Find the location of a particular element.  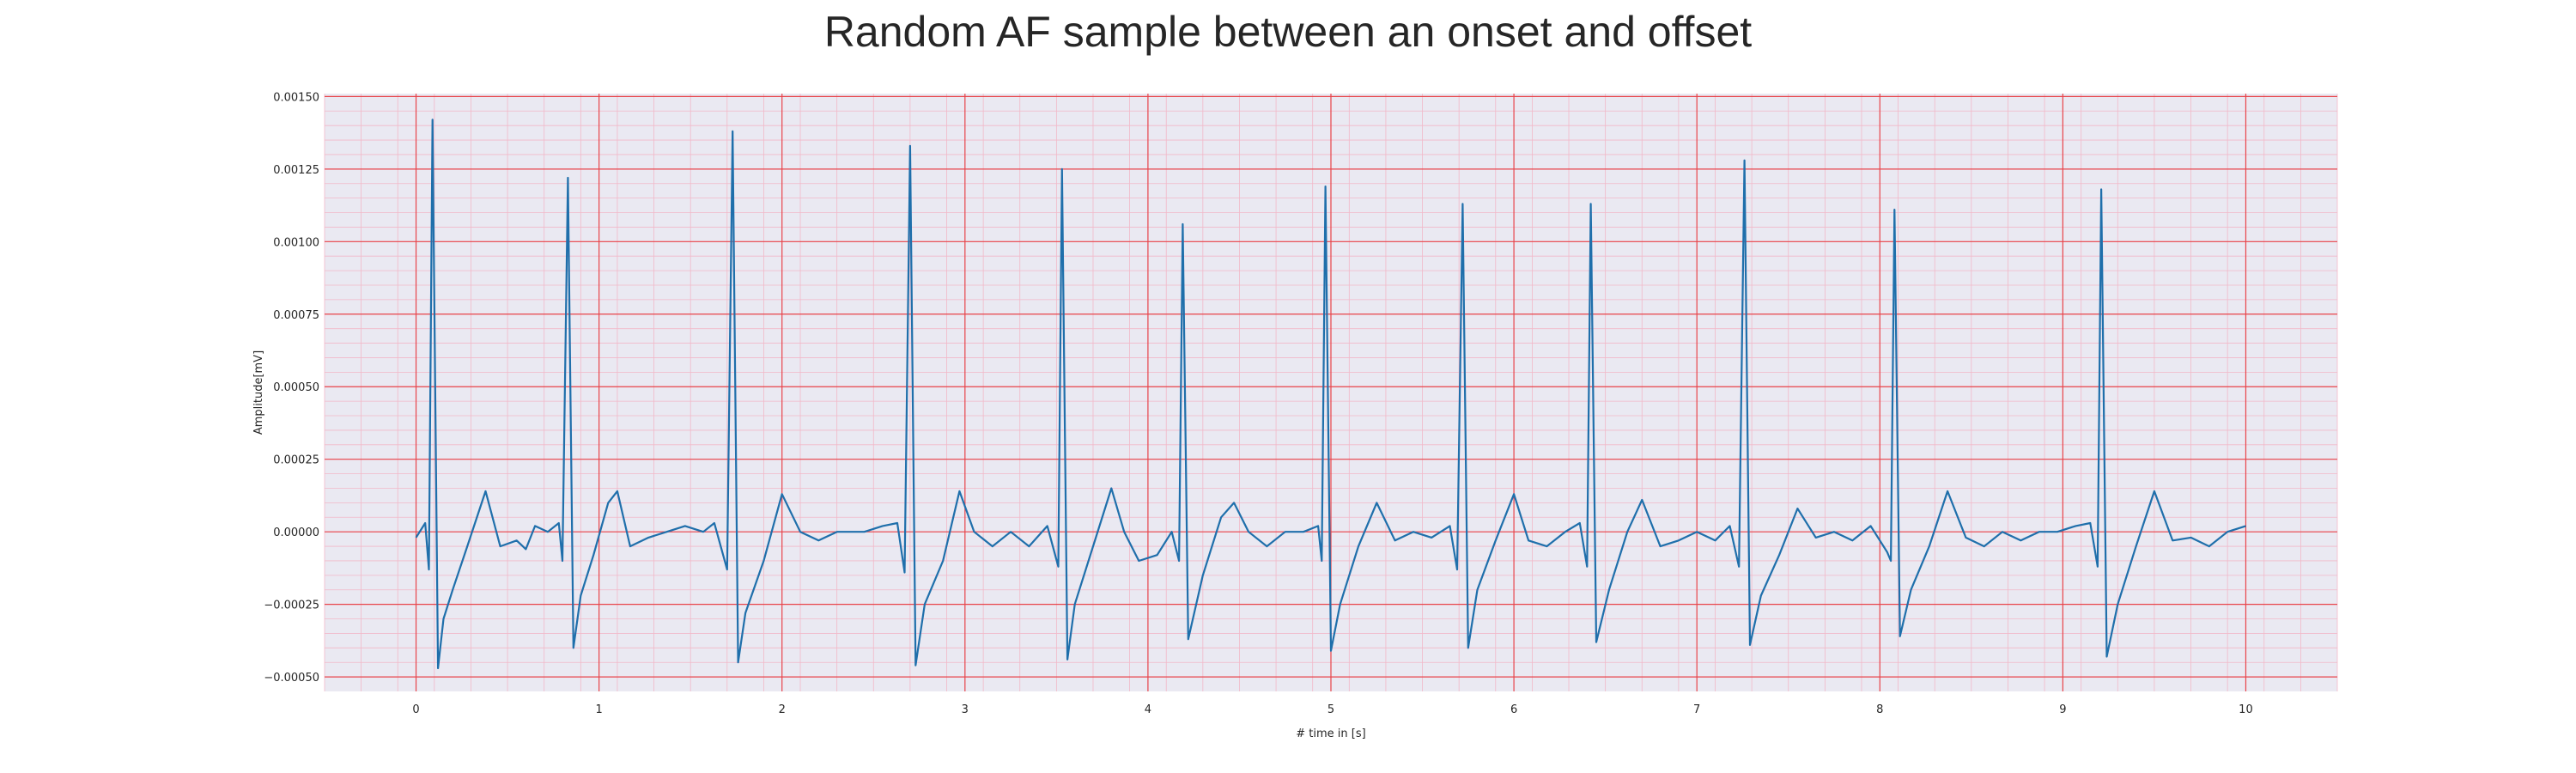

x-tick-label: 4 is located at coordinates (1148, 709).